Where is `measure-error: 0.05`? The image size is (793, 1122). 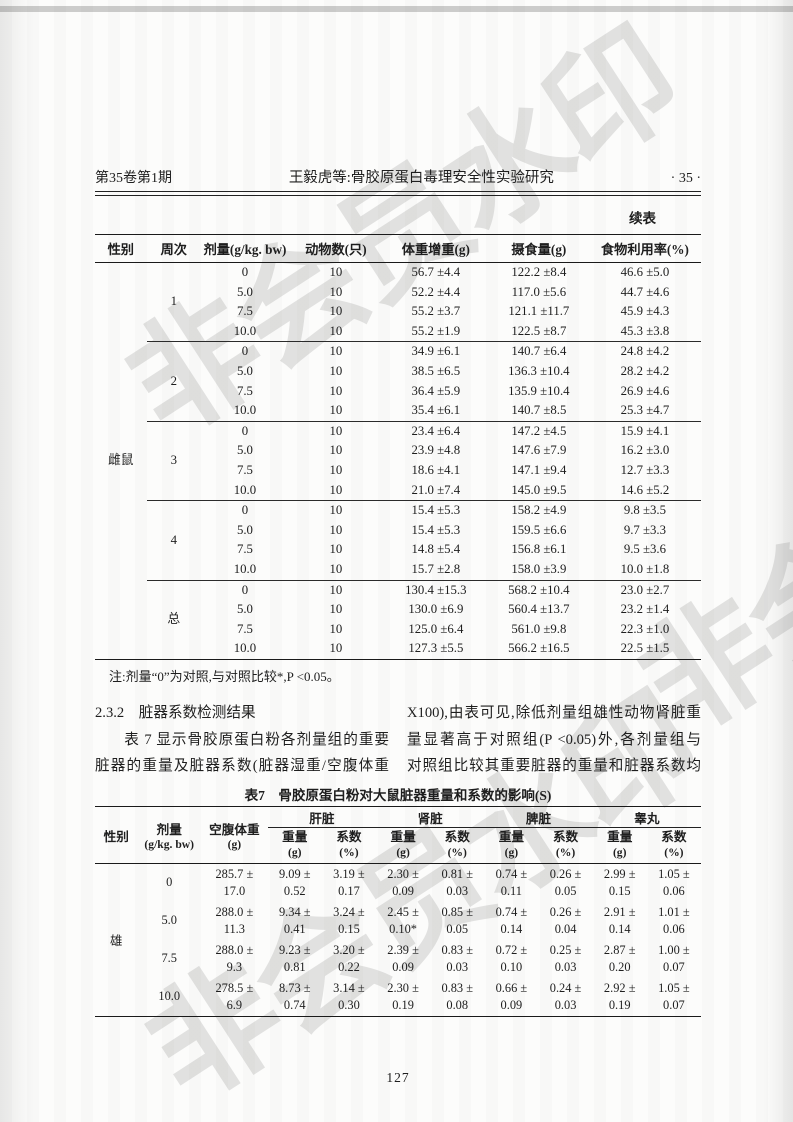
measure-error: 0.05 is located at coordinates (565, 890).